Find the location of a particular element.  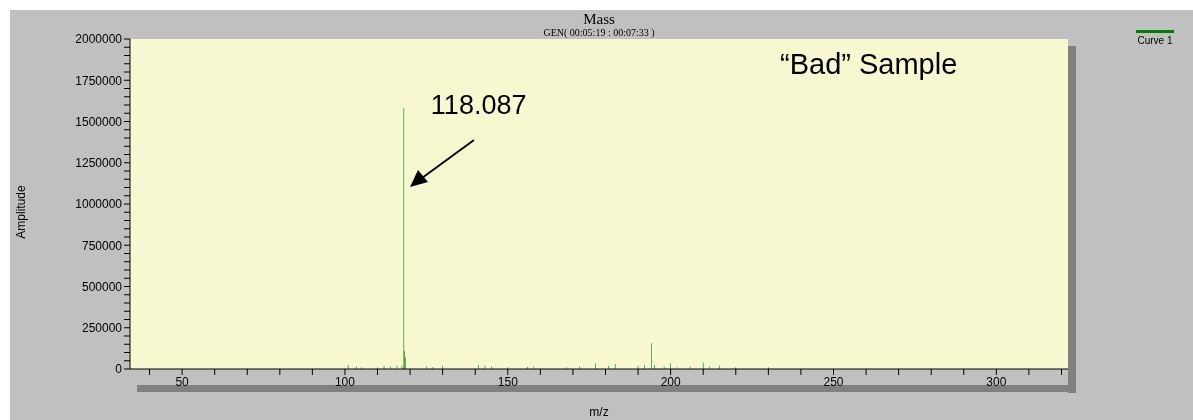

chart-subtitle: GEN( 00:05:19 : 00:07:33 ) is located at coordinates (599, 33).